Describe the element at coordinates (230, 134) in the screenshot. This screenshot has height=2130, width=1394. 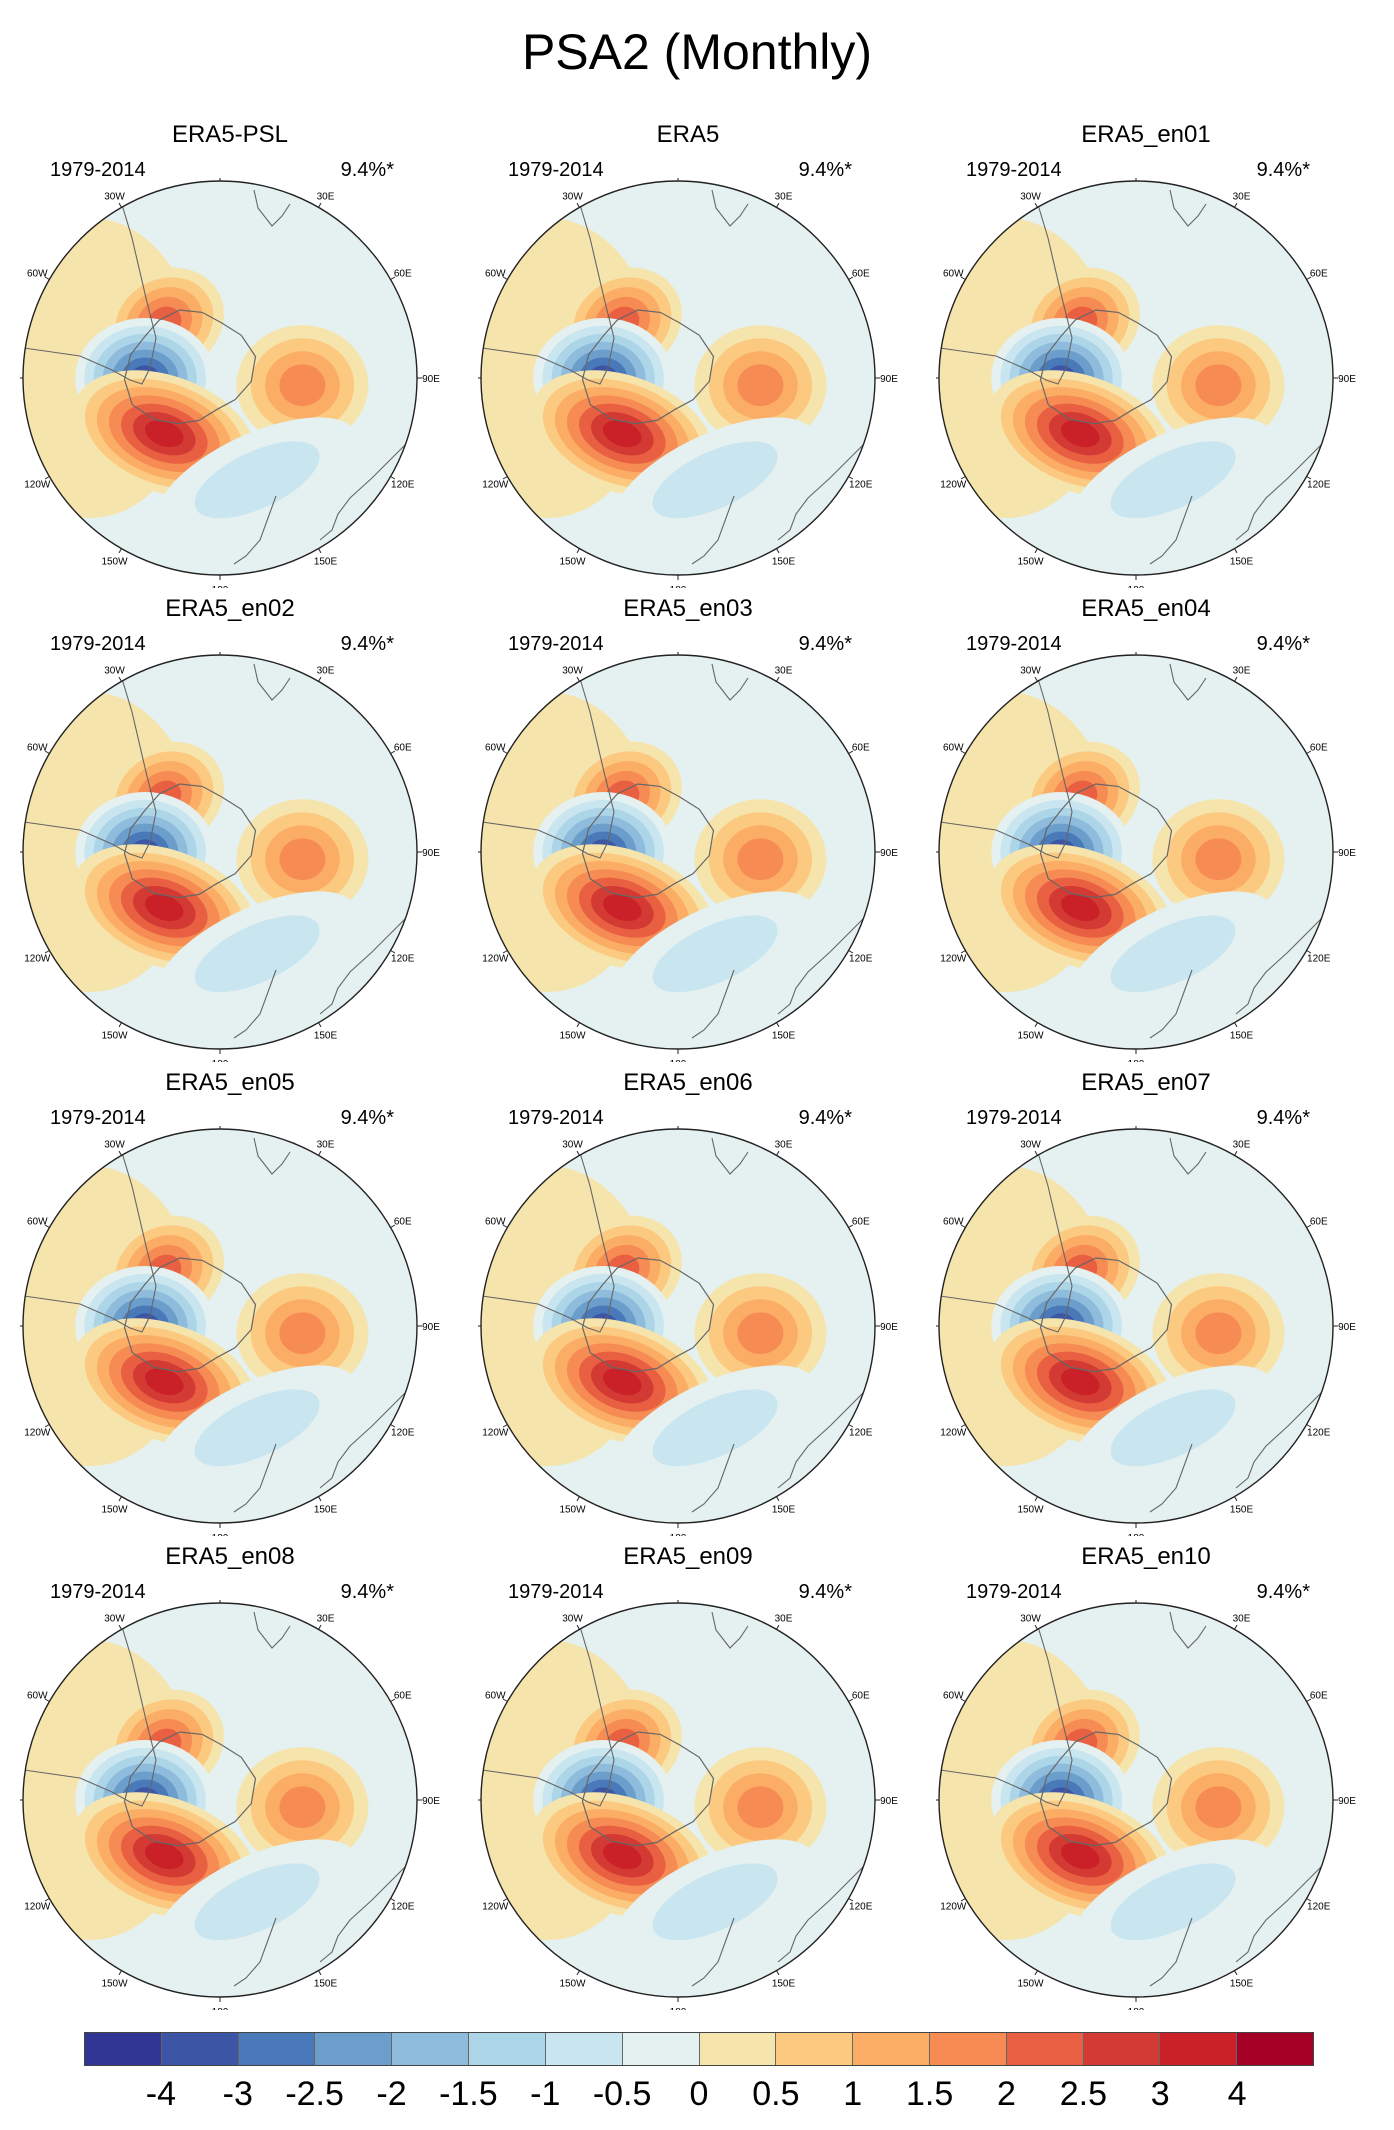
I see `panel-title: ERA5-PSL` at that location.